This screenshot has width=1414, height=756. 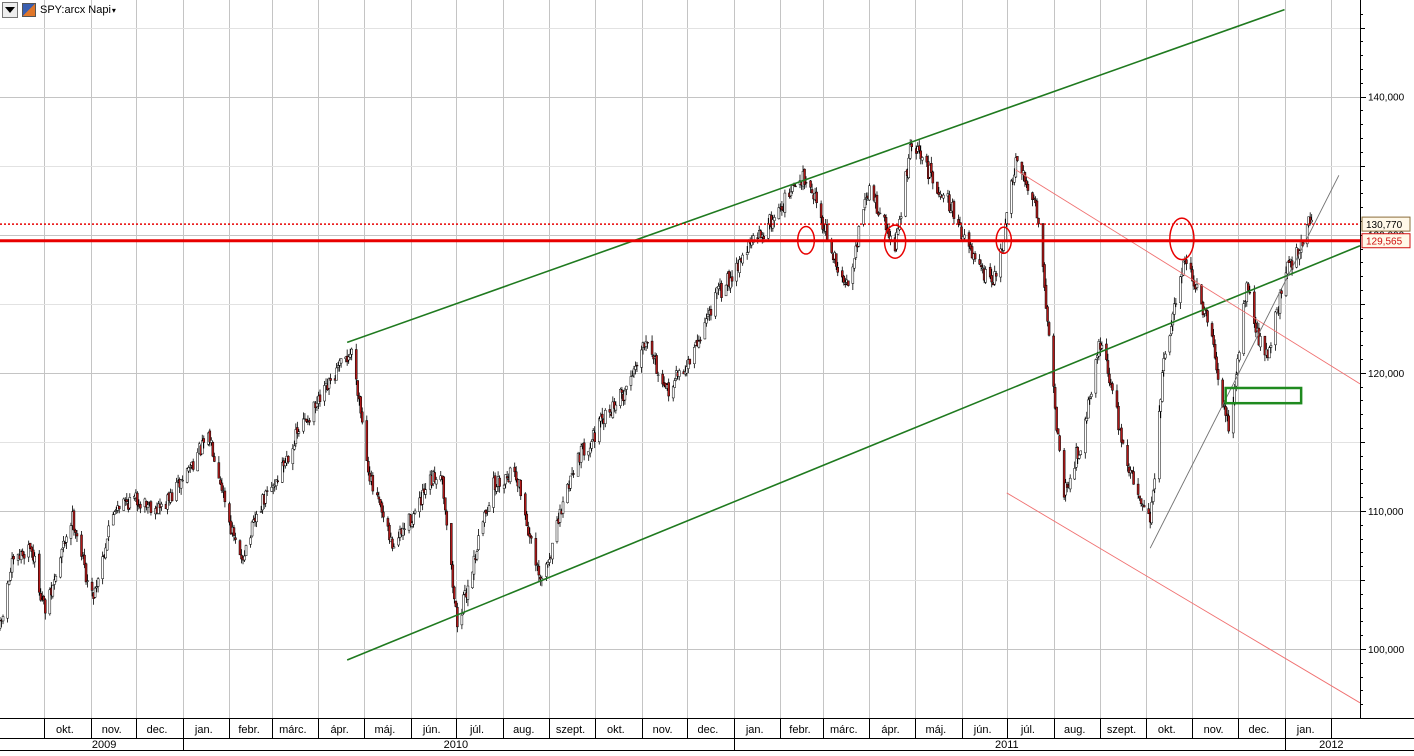 I want to click on x-month-label: júl., so click(x=476, y=730).